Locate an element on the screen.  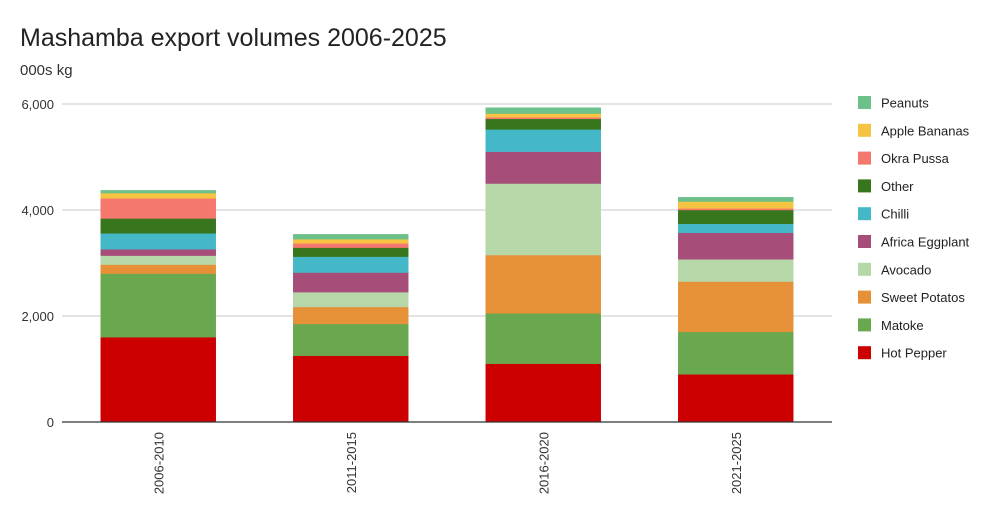
y-axis: 0 2,000 4,000 6,000 is located at coordinates (37, 263).